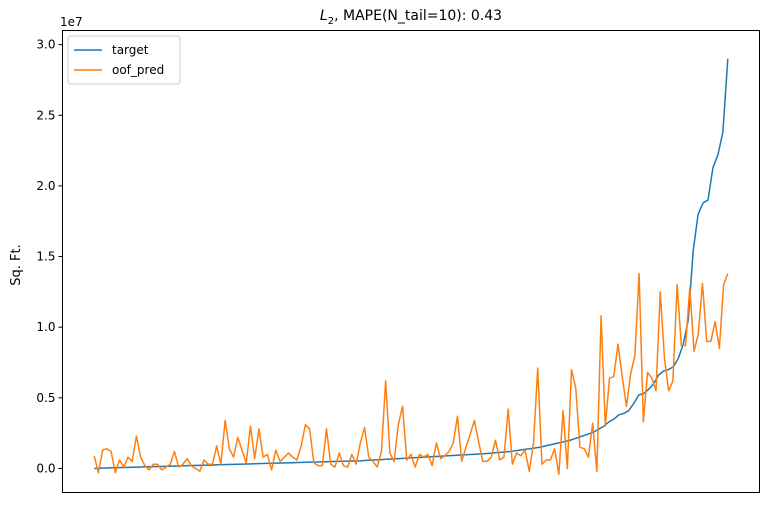 This screenshot has width=768, height=512. Describe the element at coordinates (45, 257) in the screenshot. I see `y-tick-label: 1.5` at that location.